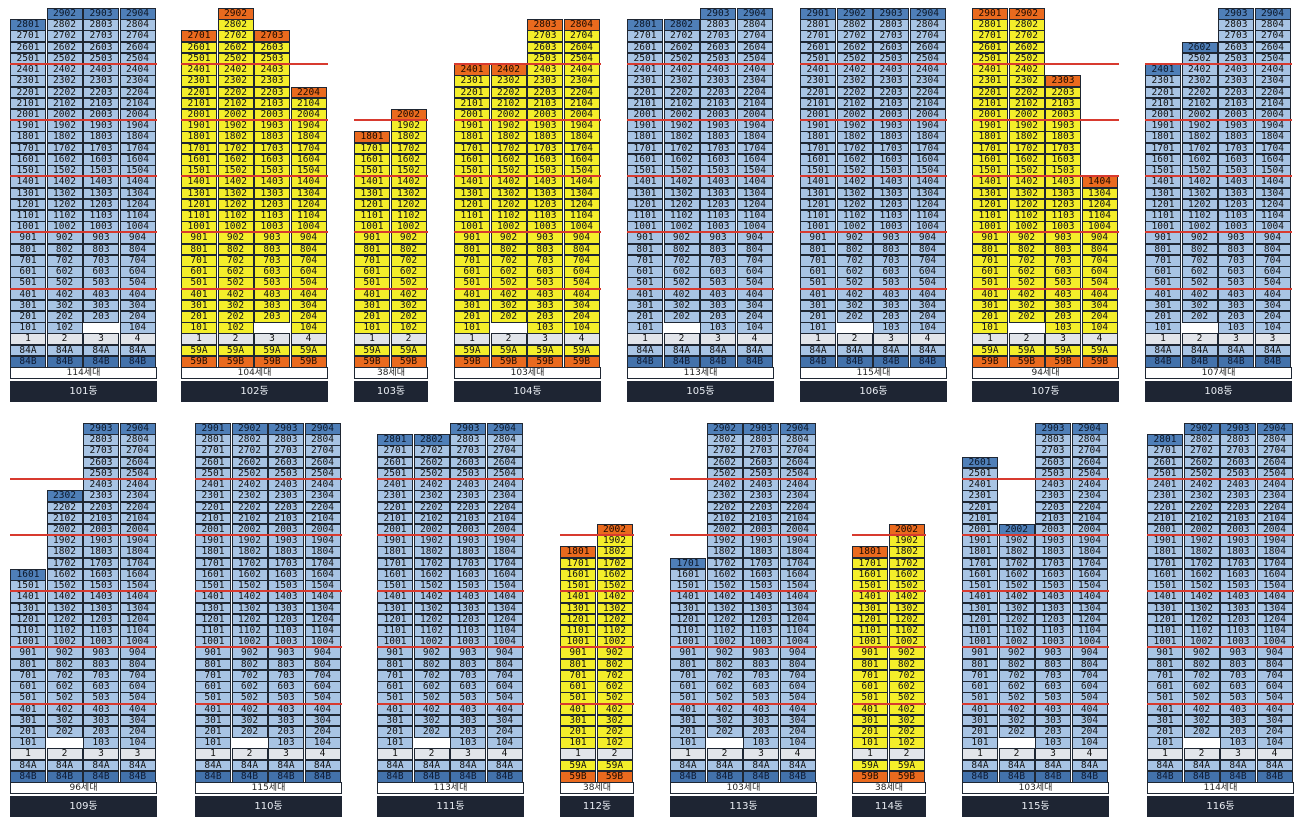  Describe the element at coordinates (472, 294) in the screenshot. I see `unit-cell: 401` at that location.